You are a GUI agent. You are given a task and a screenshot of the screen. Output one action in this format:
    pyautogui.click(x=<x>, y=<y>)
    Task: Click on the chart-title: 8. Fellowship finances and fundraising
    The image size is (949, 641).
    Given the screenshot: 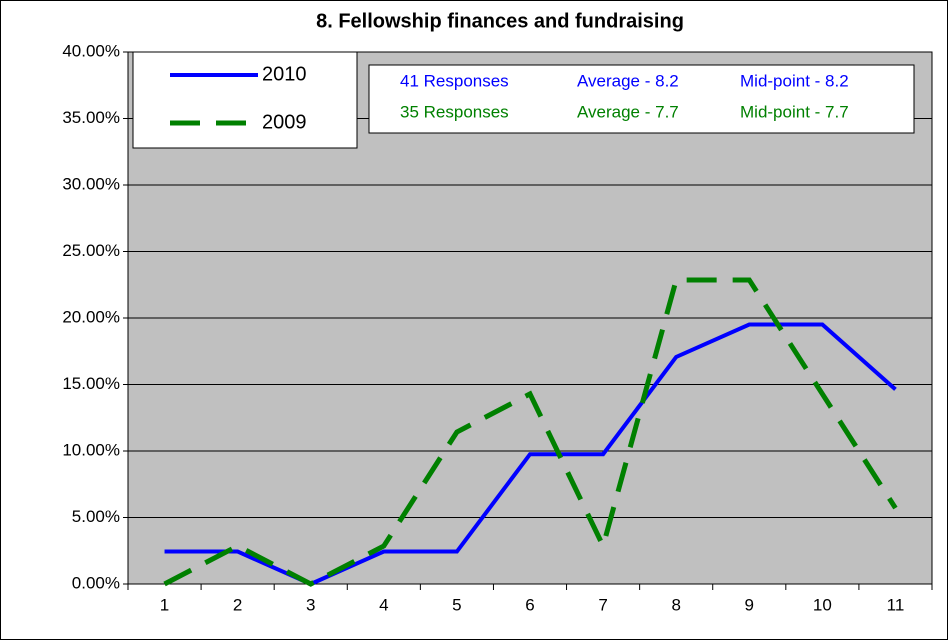 What is the action you would take?
    pyautogui.click(x=500, y=21)
    